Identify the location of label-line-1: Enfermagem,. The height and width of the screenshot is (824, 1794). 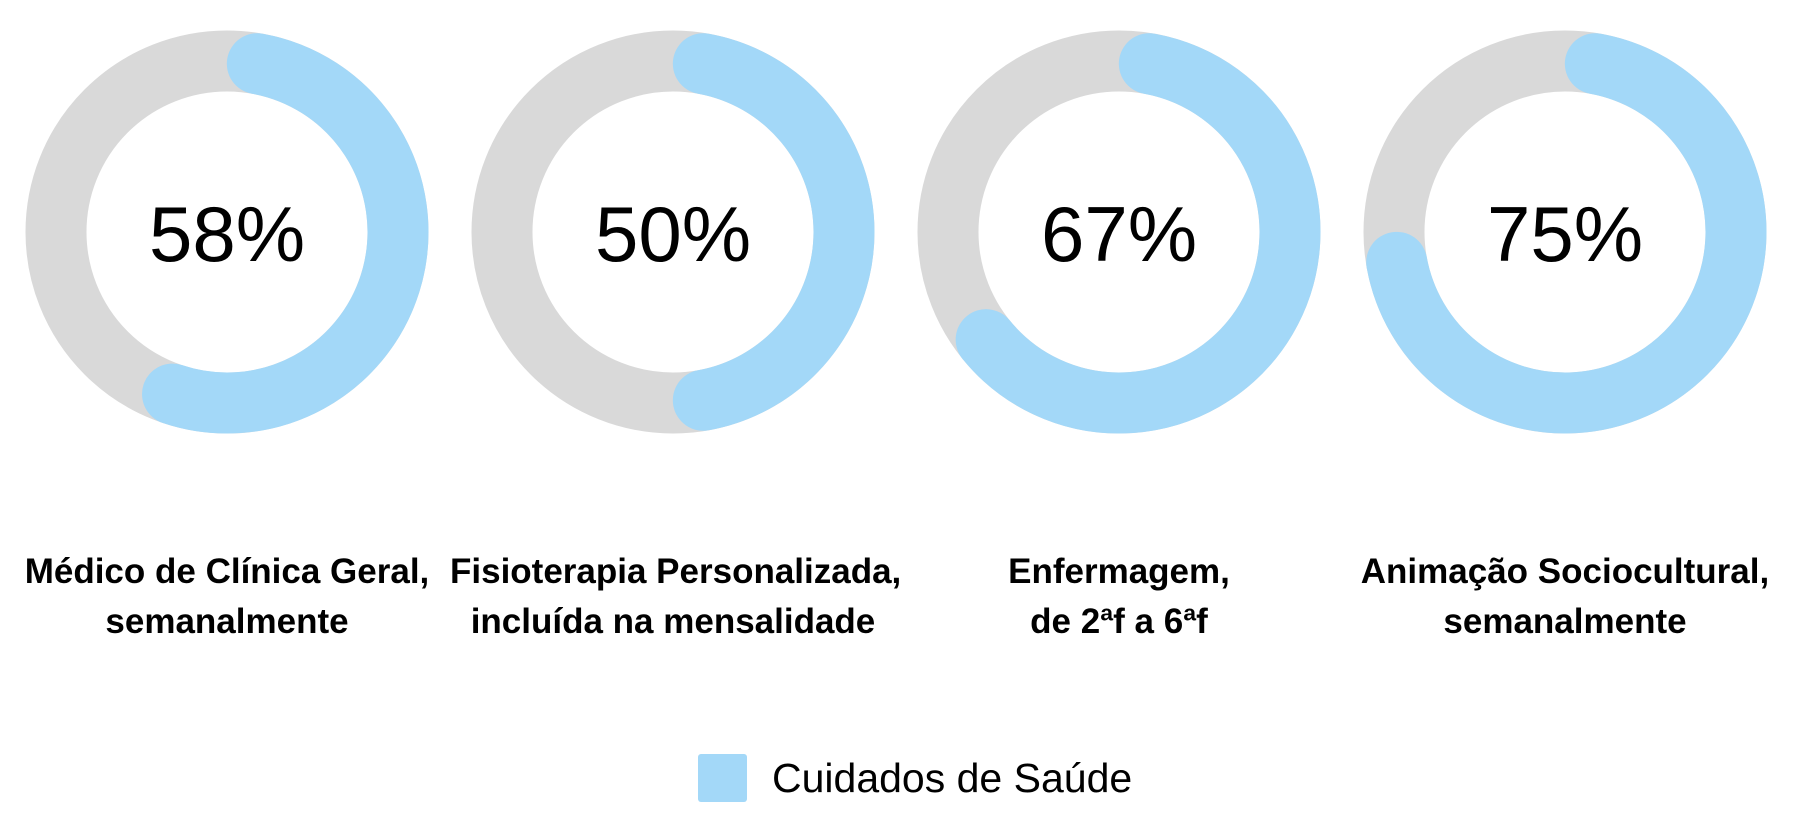
(1119, 571).